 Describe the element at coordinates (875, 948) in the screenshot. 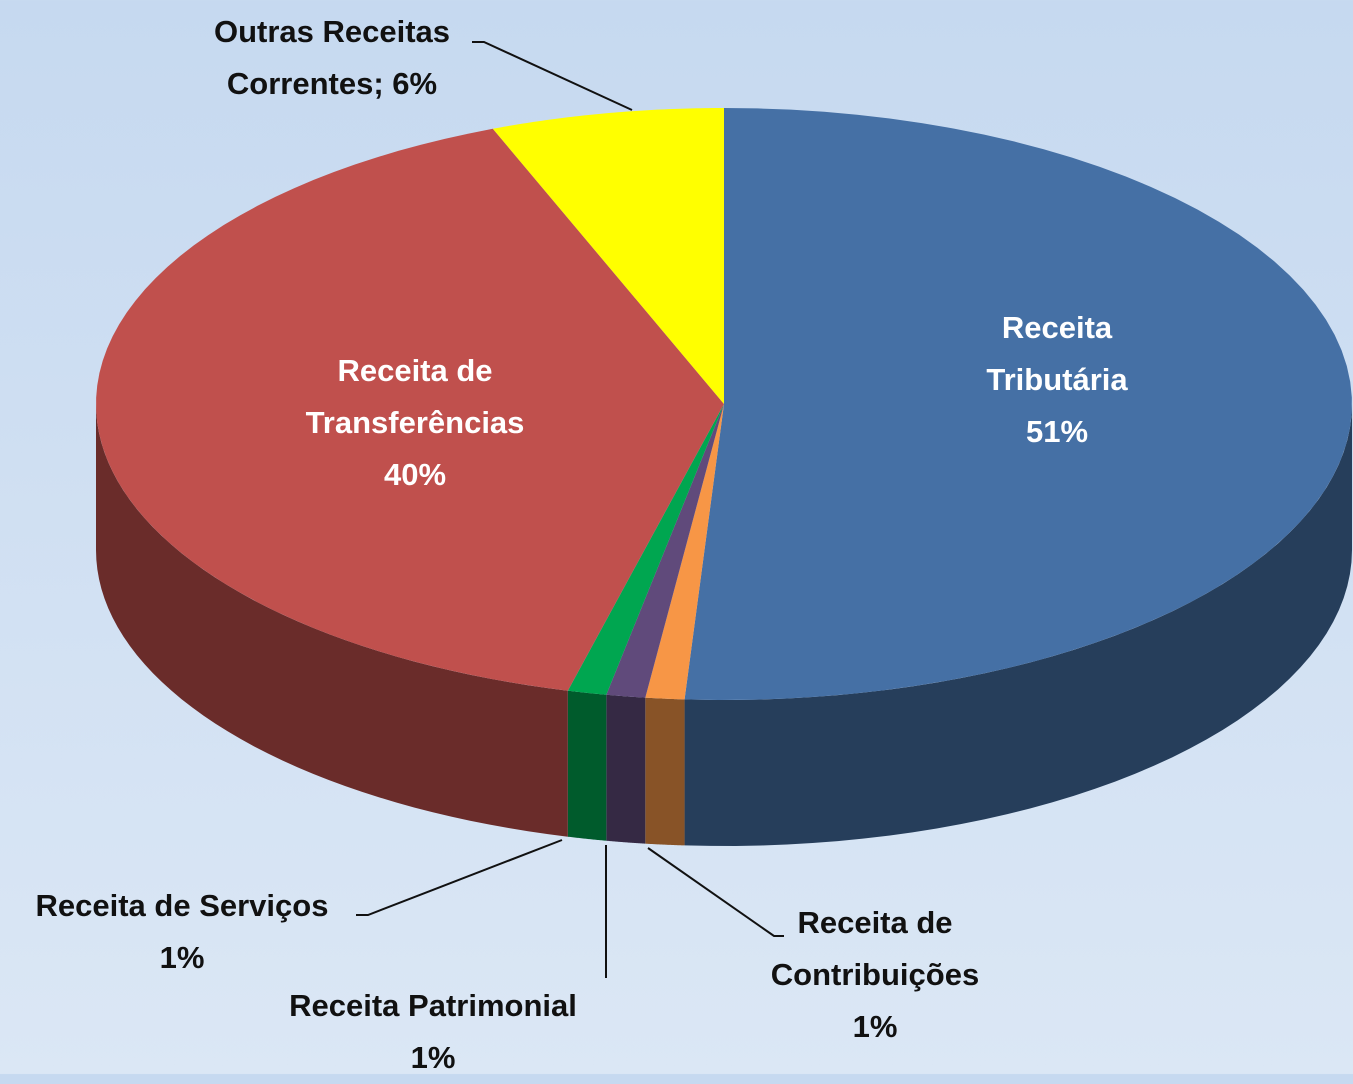

I see `category-label: Receita de Contribuições` at that location.